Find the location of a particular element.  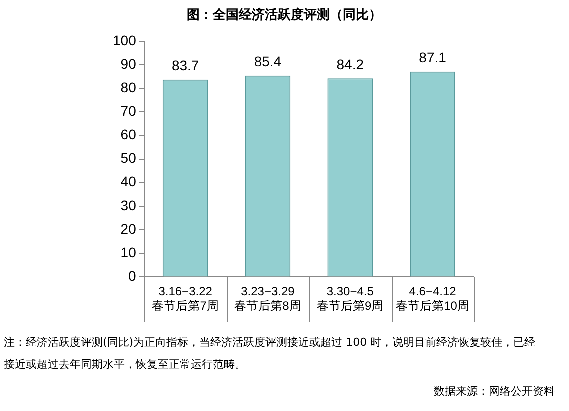

y-tick-label: 70 is located at coordinates (128, 111).